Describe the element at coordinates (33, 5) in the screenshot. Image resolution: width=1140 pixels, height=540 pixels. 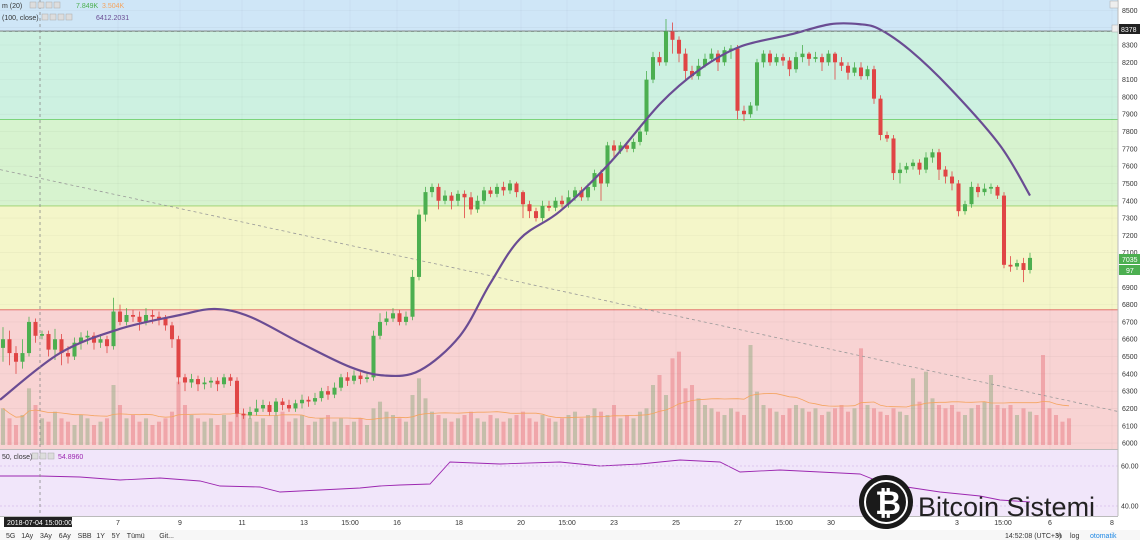
I see `legend-eye-icon` at that location.